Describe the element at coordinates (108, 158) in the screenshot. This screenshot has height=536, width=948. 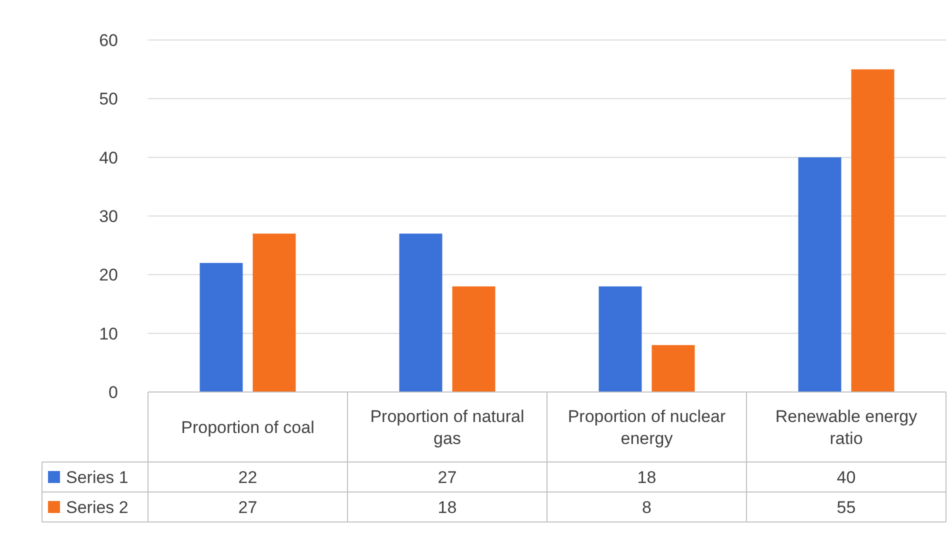
I see `y-tick-label: 40` at that location.